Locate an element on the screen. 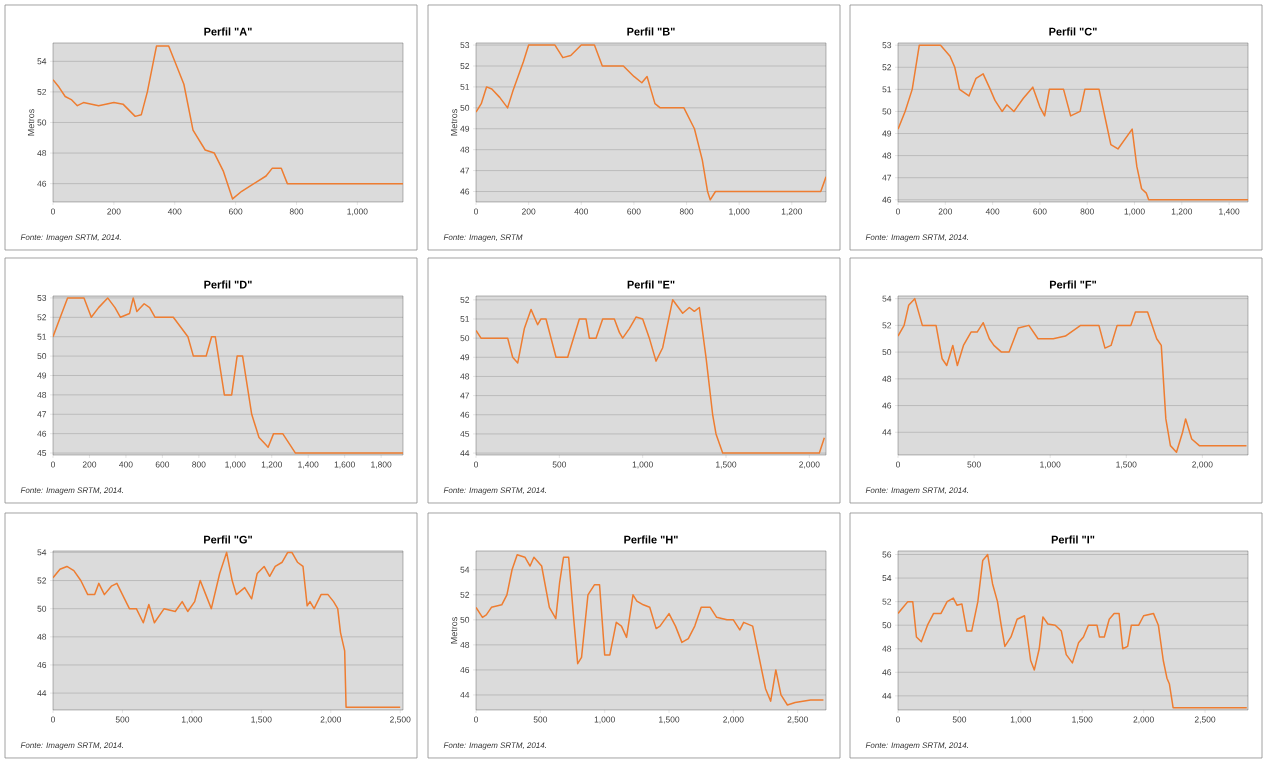 The image size is (1267, 760). chart-title: Perfil "G" is located at coordinates (228, 539).